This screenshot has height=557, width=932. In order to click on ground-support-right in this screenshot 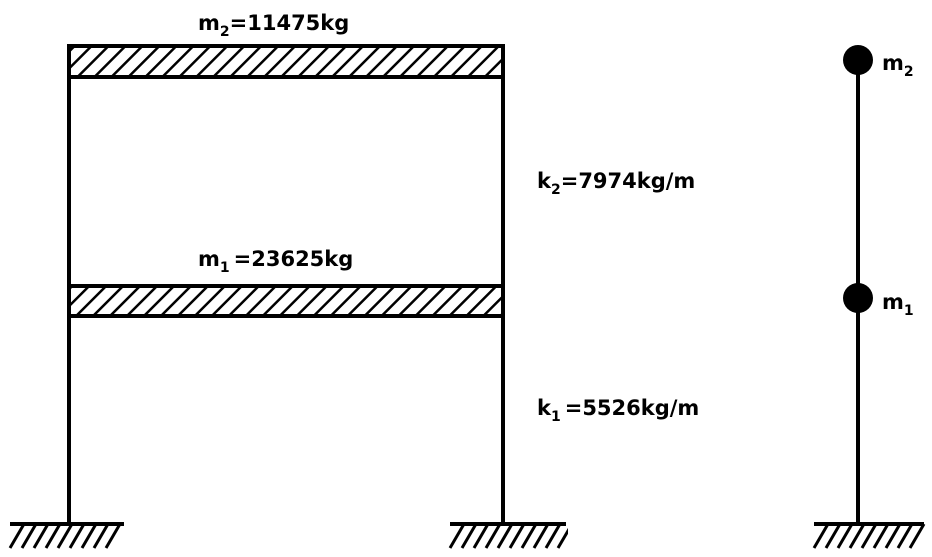, I will do `click(869, 535)`.